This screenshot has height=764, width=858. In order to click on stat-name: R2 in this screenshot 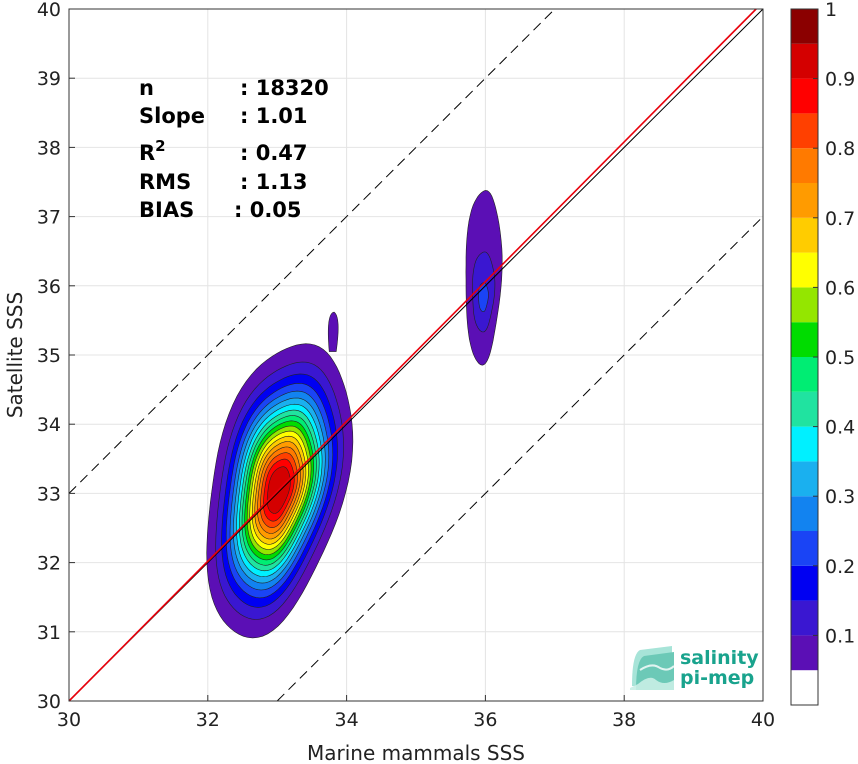, I will do `click(152, 151)`.